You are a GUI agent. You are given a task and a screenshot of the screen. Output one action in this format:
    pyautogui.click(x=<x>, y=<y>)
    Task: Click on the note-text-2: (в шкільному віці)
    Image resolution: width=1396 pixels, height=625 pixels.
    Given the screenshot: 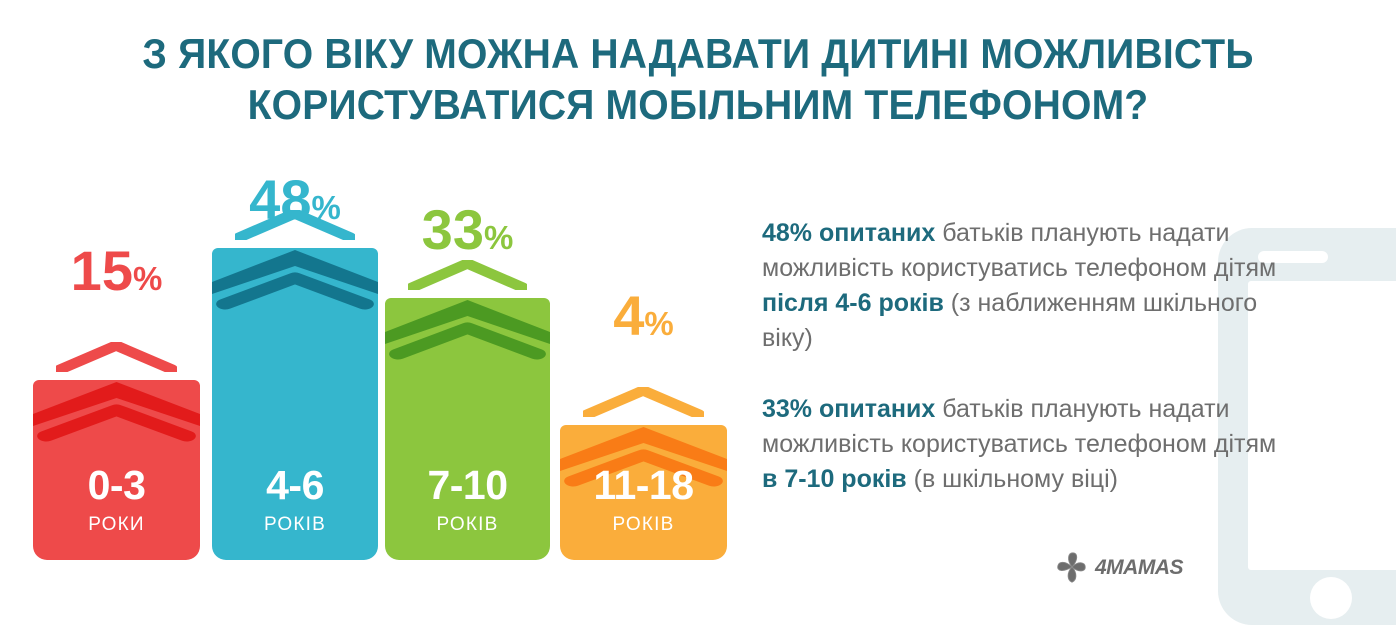 What is the action you would take?
    pyautogui.click(x=1012, y=479)
    